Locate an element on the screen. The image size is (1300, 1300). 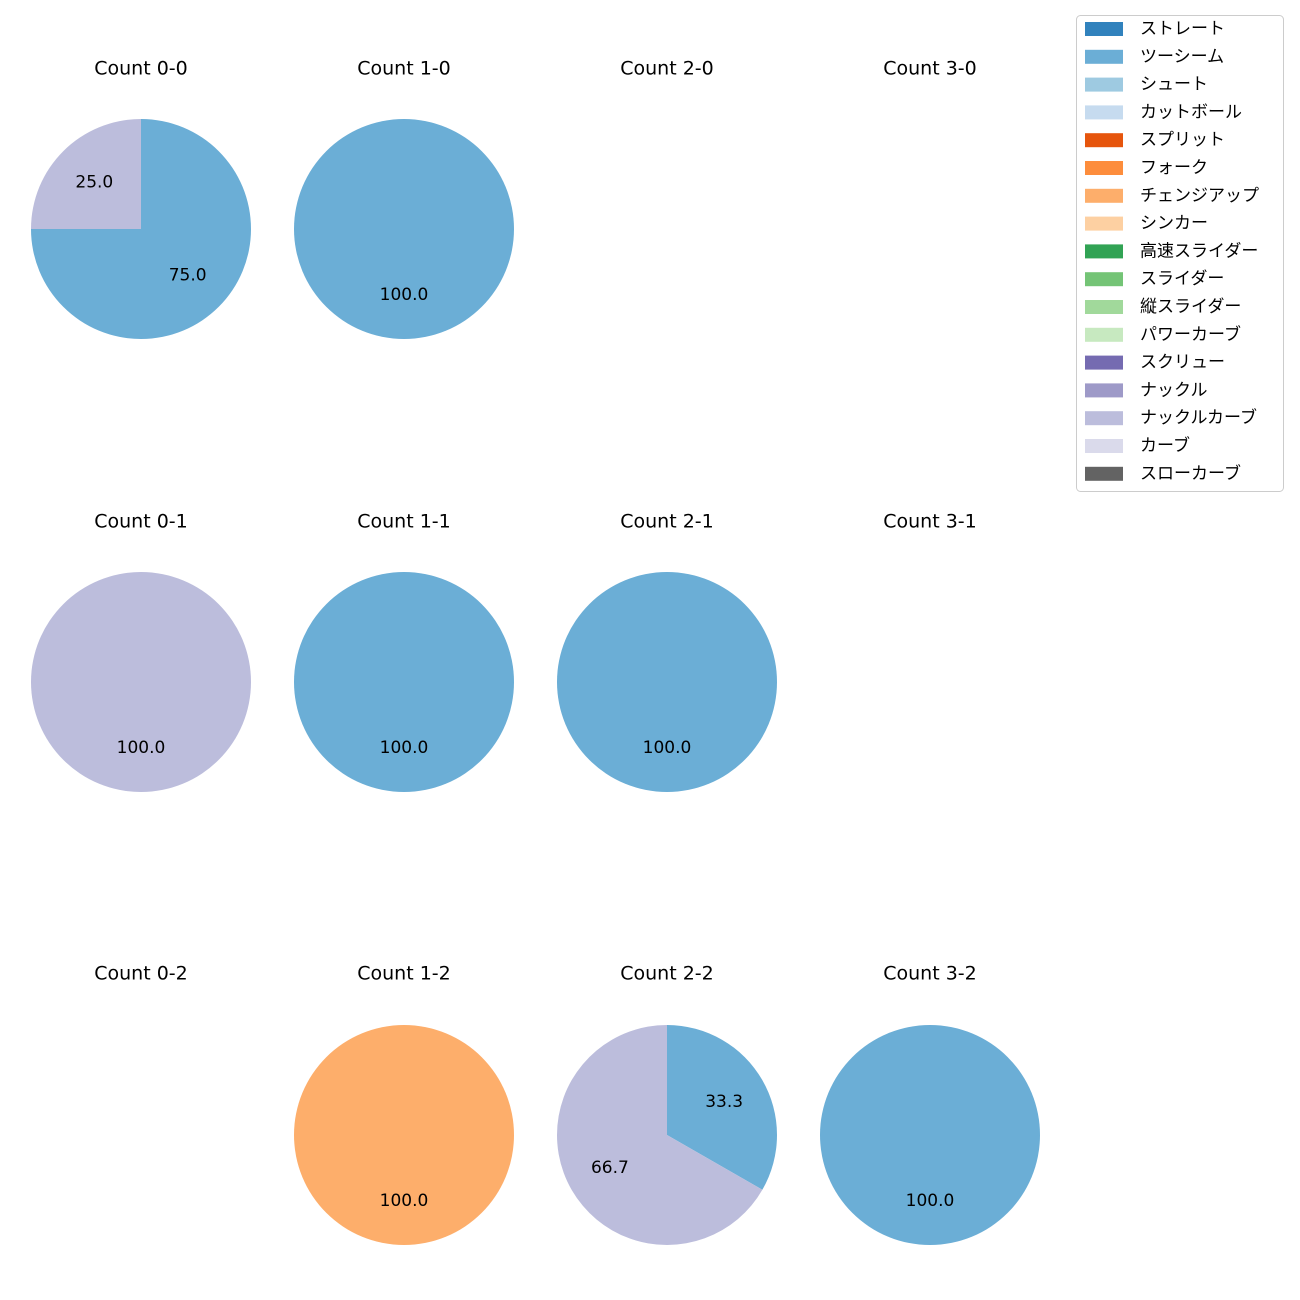
panel-title: Count 3-0 is located at coordinates (930, 69).